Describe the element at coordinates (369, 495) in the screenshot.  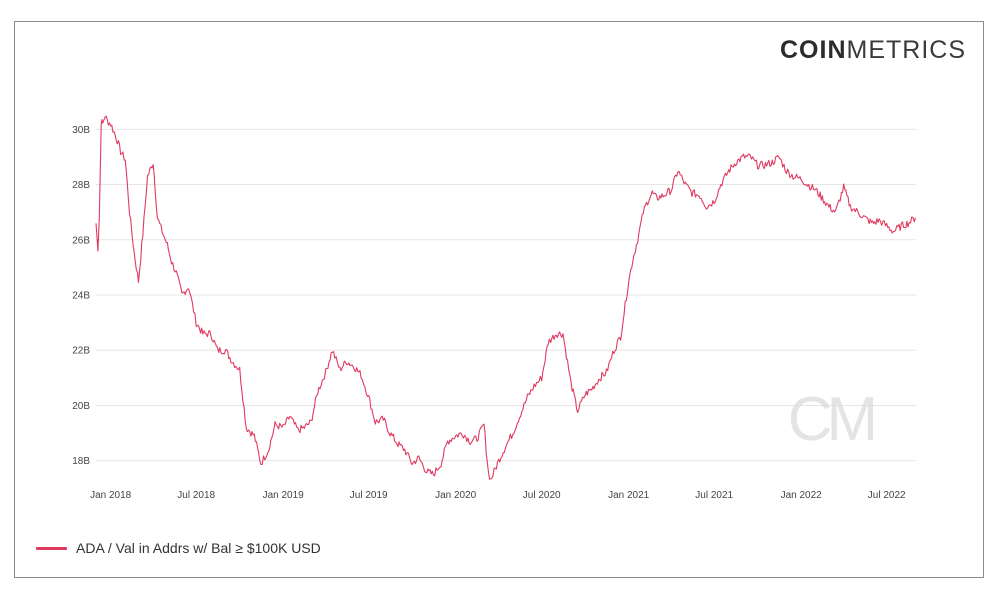
I see `x-tick-label: Jul 2019` at that location.